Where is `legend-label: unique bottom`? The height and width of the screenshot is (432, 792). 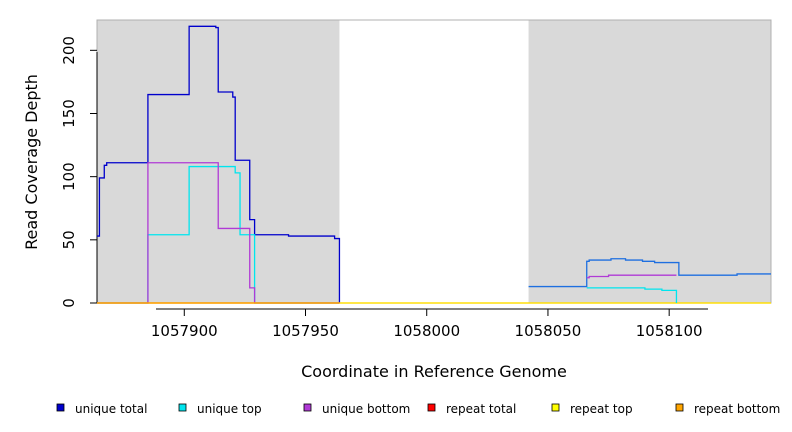
legend-label: unique bottom is located at coordinates (366, 409).